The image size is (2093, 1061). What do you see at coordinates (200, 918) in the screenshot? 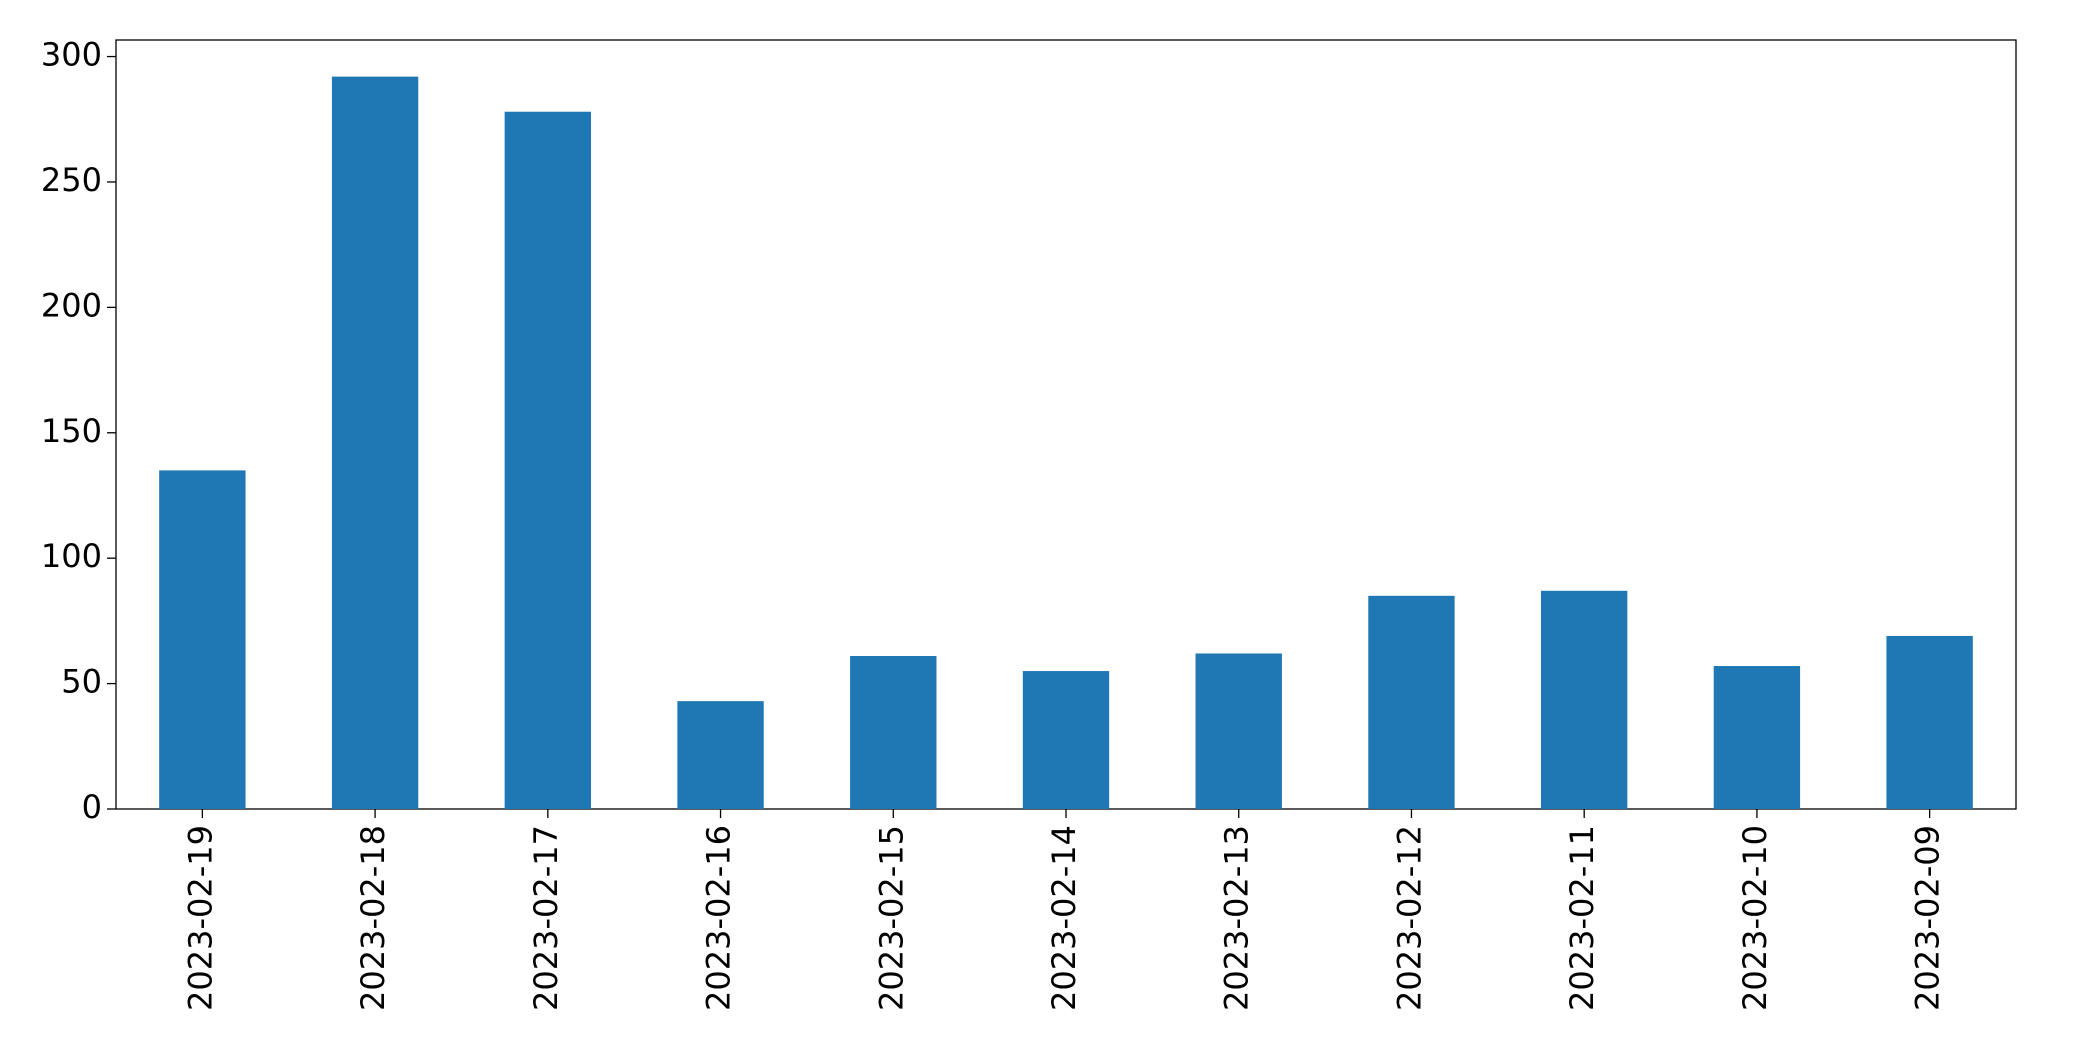
I see `x-tick-label: 2023-02-19` at bounding box center [200, 918].